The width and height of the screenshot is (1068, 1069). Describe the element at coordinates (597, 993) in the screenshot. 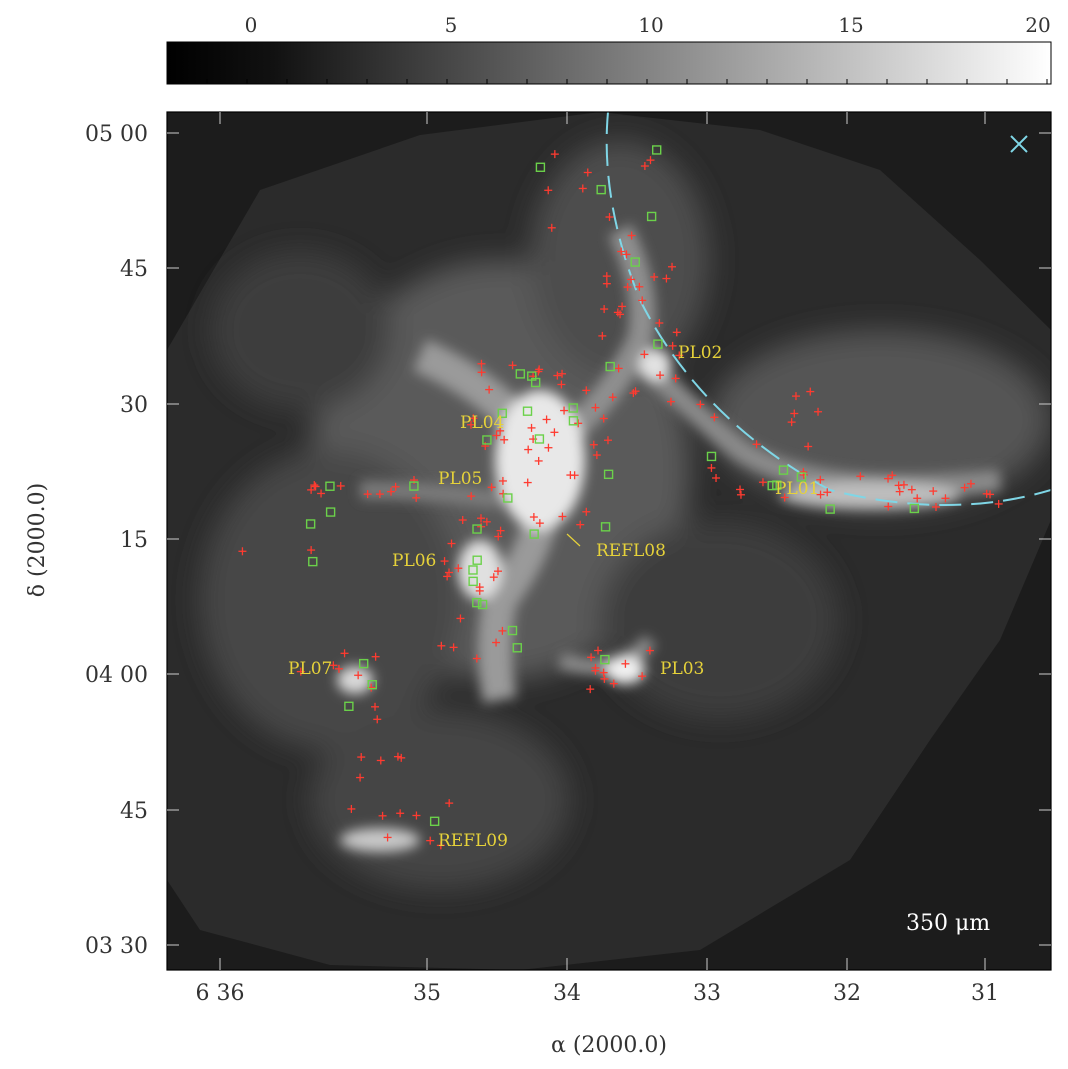

I see `x-tick-labels: 6 36 35 34 33 32 31` at that location.